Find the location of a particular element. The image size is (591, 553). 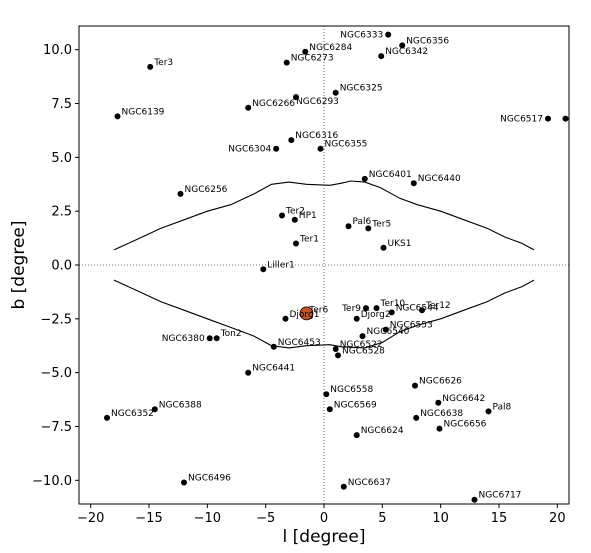

cluster-label: NGC6380 is located at coordinates (183, 339).